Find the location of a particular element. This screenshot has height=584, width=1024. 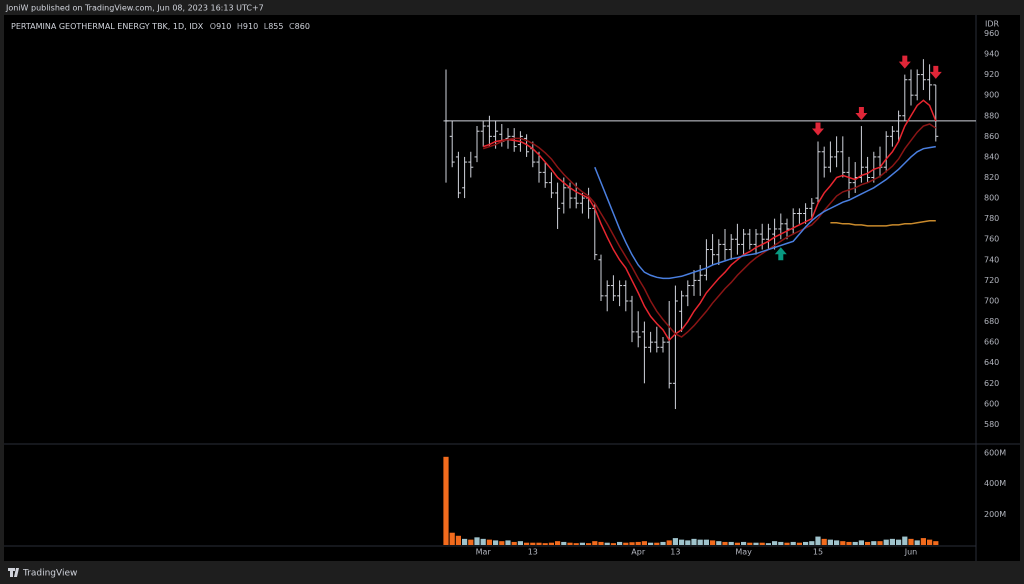

x-tick-label: Mar is located at coordinates (484, 552).